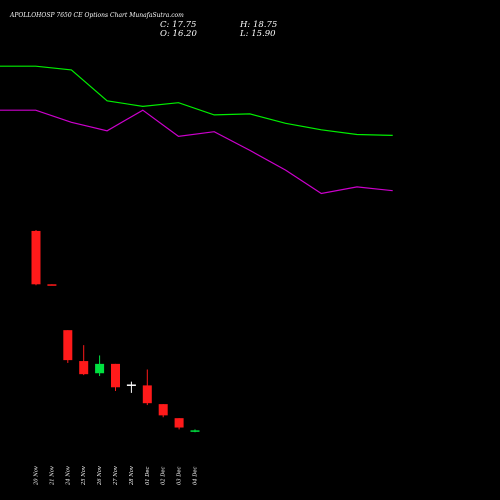  Describe the element at coordinates (148, 476) in the screenshot. I see `x-tick-label-8: 01 Dec` at that location.